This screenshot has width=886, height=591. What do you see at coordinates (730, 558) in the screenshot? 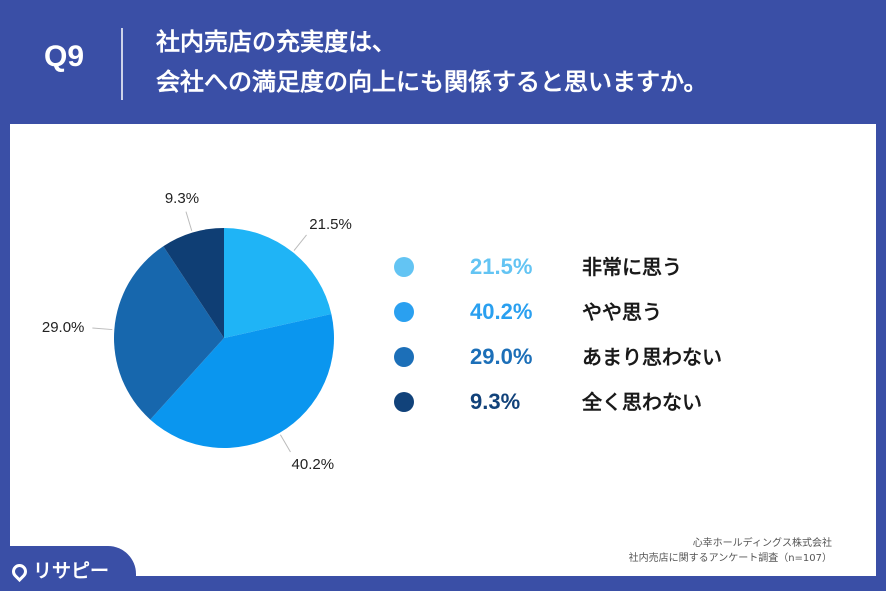
I see `source-survey: 社内売店に関するアンケート調査（n=107）` at bounding box center [730, 558].